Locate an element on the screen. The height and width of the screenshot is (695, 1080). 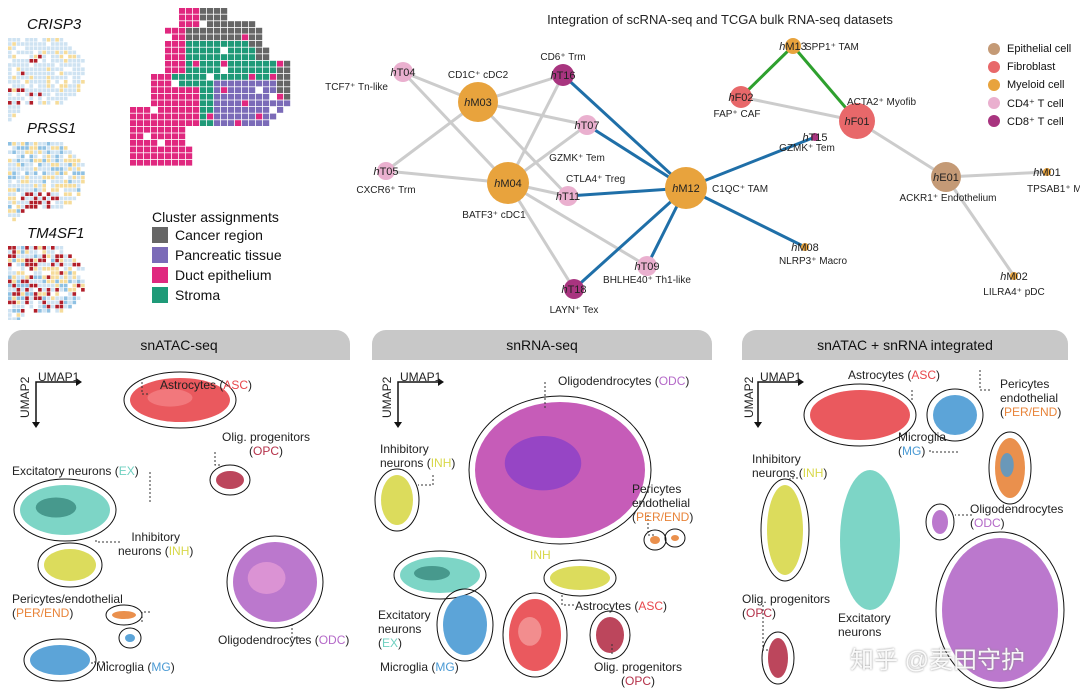
umap-mg-p3 is located at coordinates (955, 415).